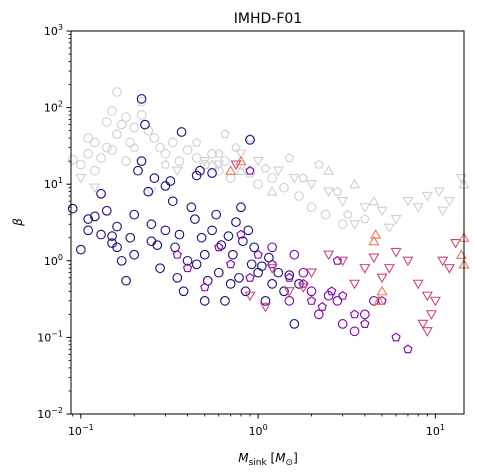 Image resolution: width=477 pixels, height=475 pixels. I want to click on x-axis-title: Msink [M⊙], so click(268, 459).